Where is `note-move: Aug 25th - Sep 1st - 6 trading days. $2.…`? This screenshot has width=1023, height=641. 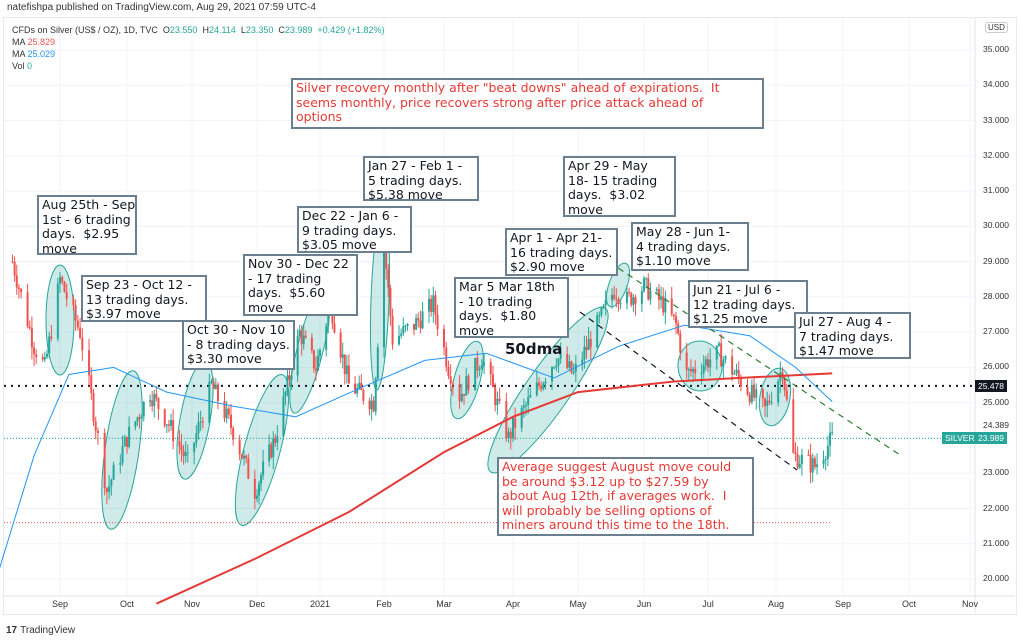 note-move: Aug 25th - Sep 1st - 6 trading days. $2.… is located at coordinates (87, 225).